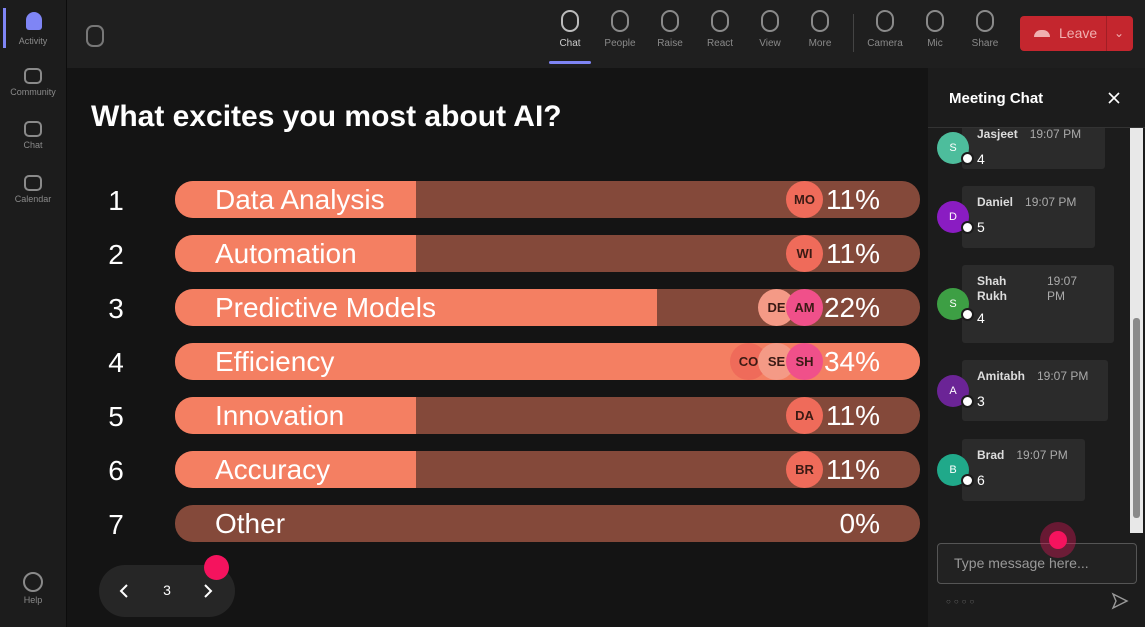 This screenshot has height=627, width=1145. I want to click on toolbar-button: Chat, so click(570, 29).